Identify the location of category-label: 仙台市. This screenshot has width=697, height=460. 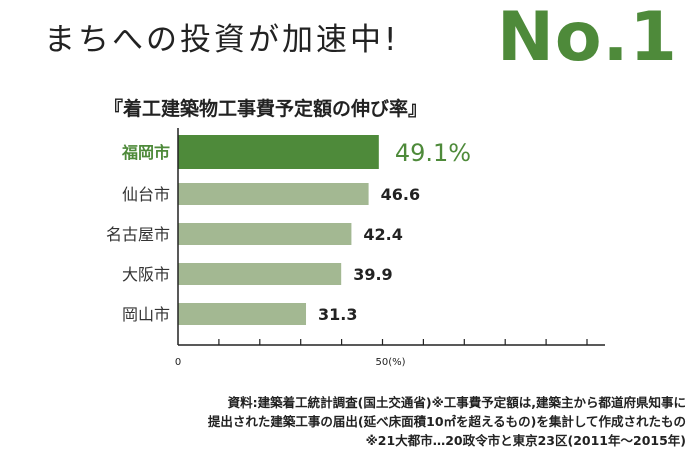
(146, 194).